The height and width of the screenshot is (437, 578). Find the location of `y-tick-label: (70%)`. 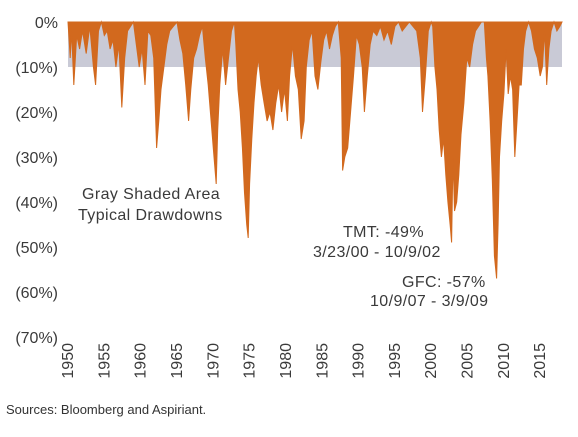

y-tick-label: (70%) is located at coordinates (36, 338).